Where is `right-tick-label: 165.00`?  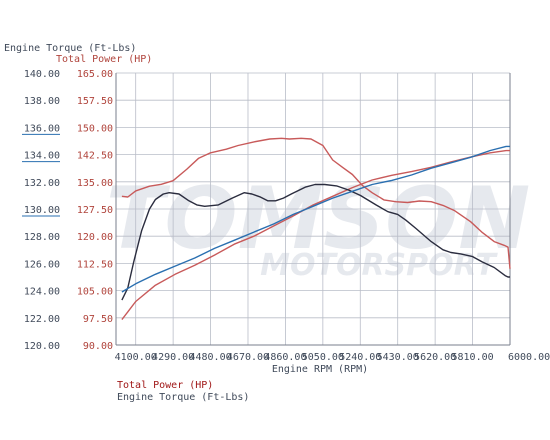 right-tick-label: 165.00 is located at coordinates (95, 74).